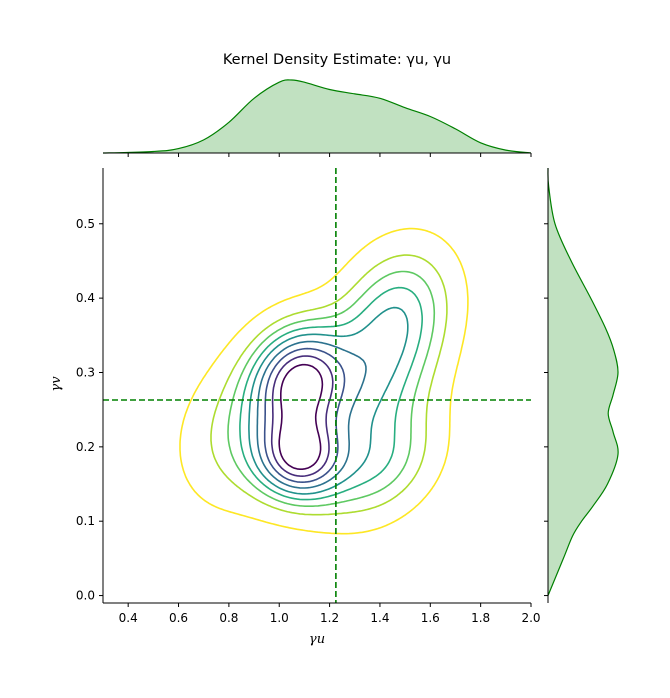 Image resolution: width=670 pixels, height=698 pixels. I want to click on y-tick-label: 0.5, so click(85, 224).